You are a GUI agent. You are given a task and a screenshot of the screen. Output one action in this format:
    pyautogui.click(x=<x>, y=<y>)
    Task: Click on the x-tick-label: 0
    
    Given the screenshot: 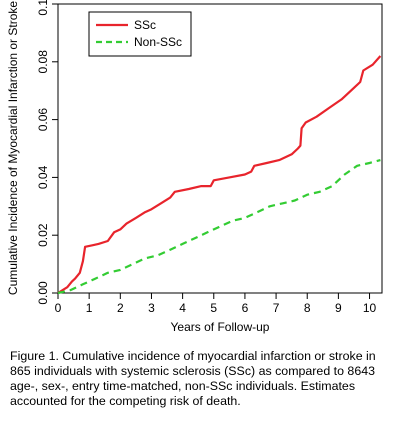 What is the action you would take?
    pyautogui.click(x=58, y=308)
    